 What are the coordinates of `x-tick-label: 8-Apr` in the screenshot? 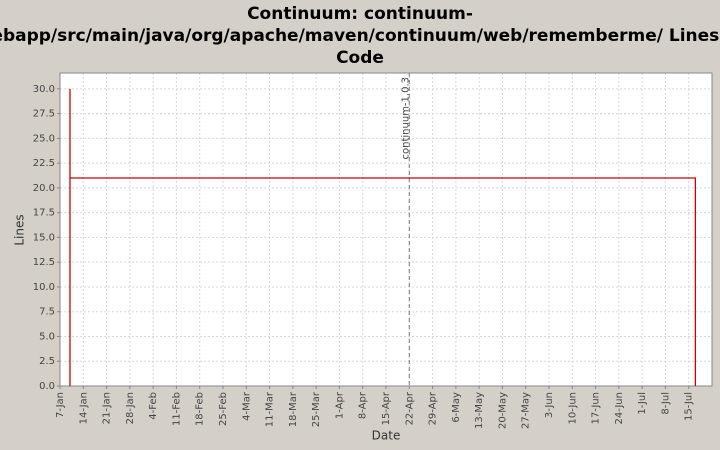 It's located at (363, 405).